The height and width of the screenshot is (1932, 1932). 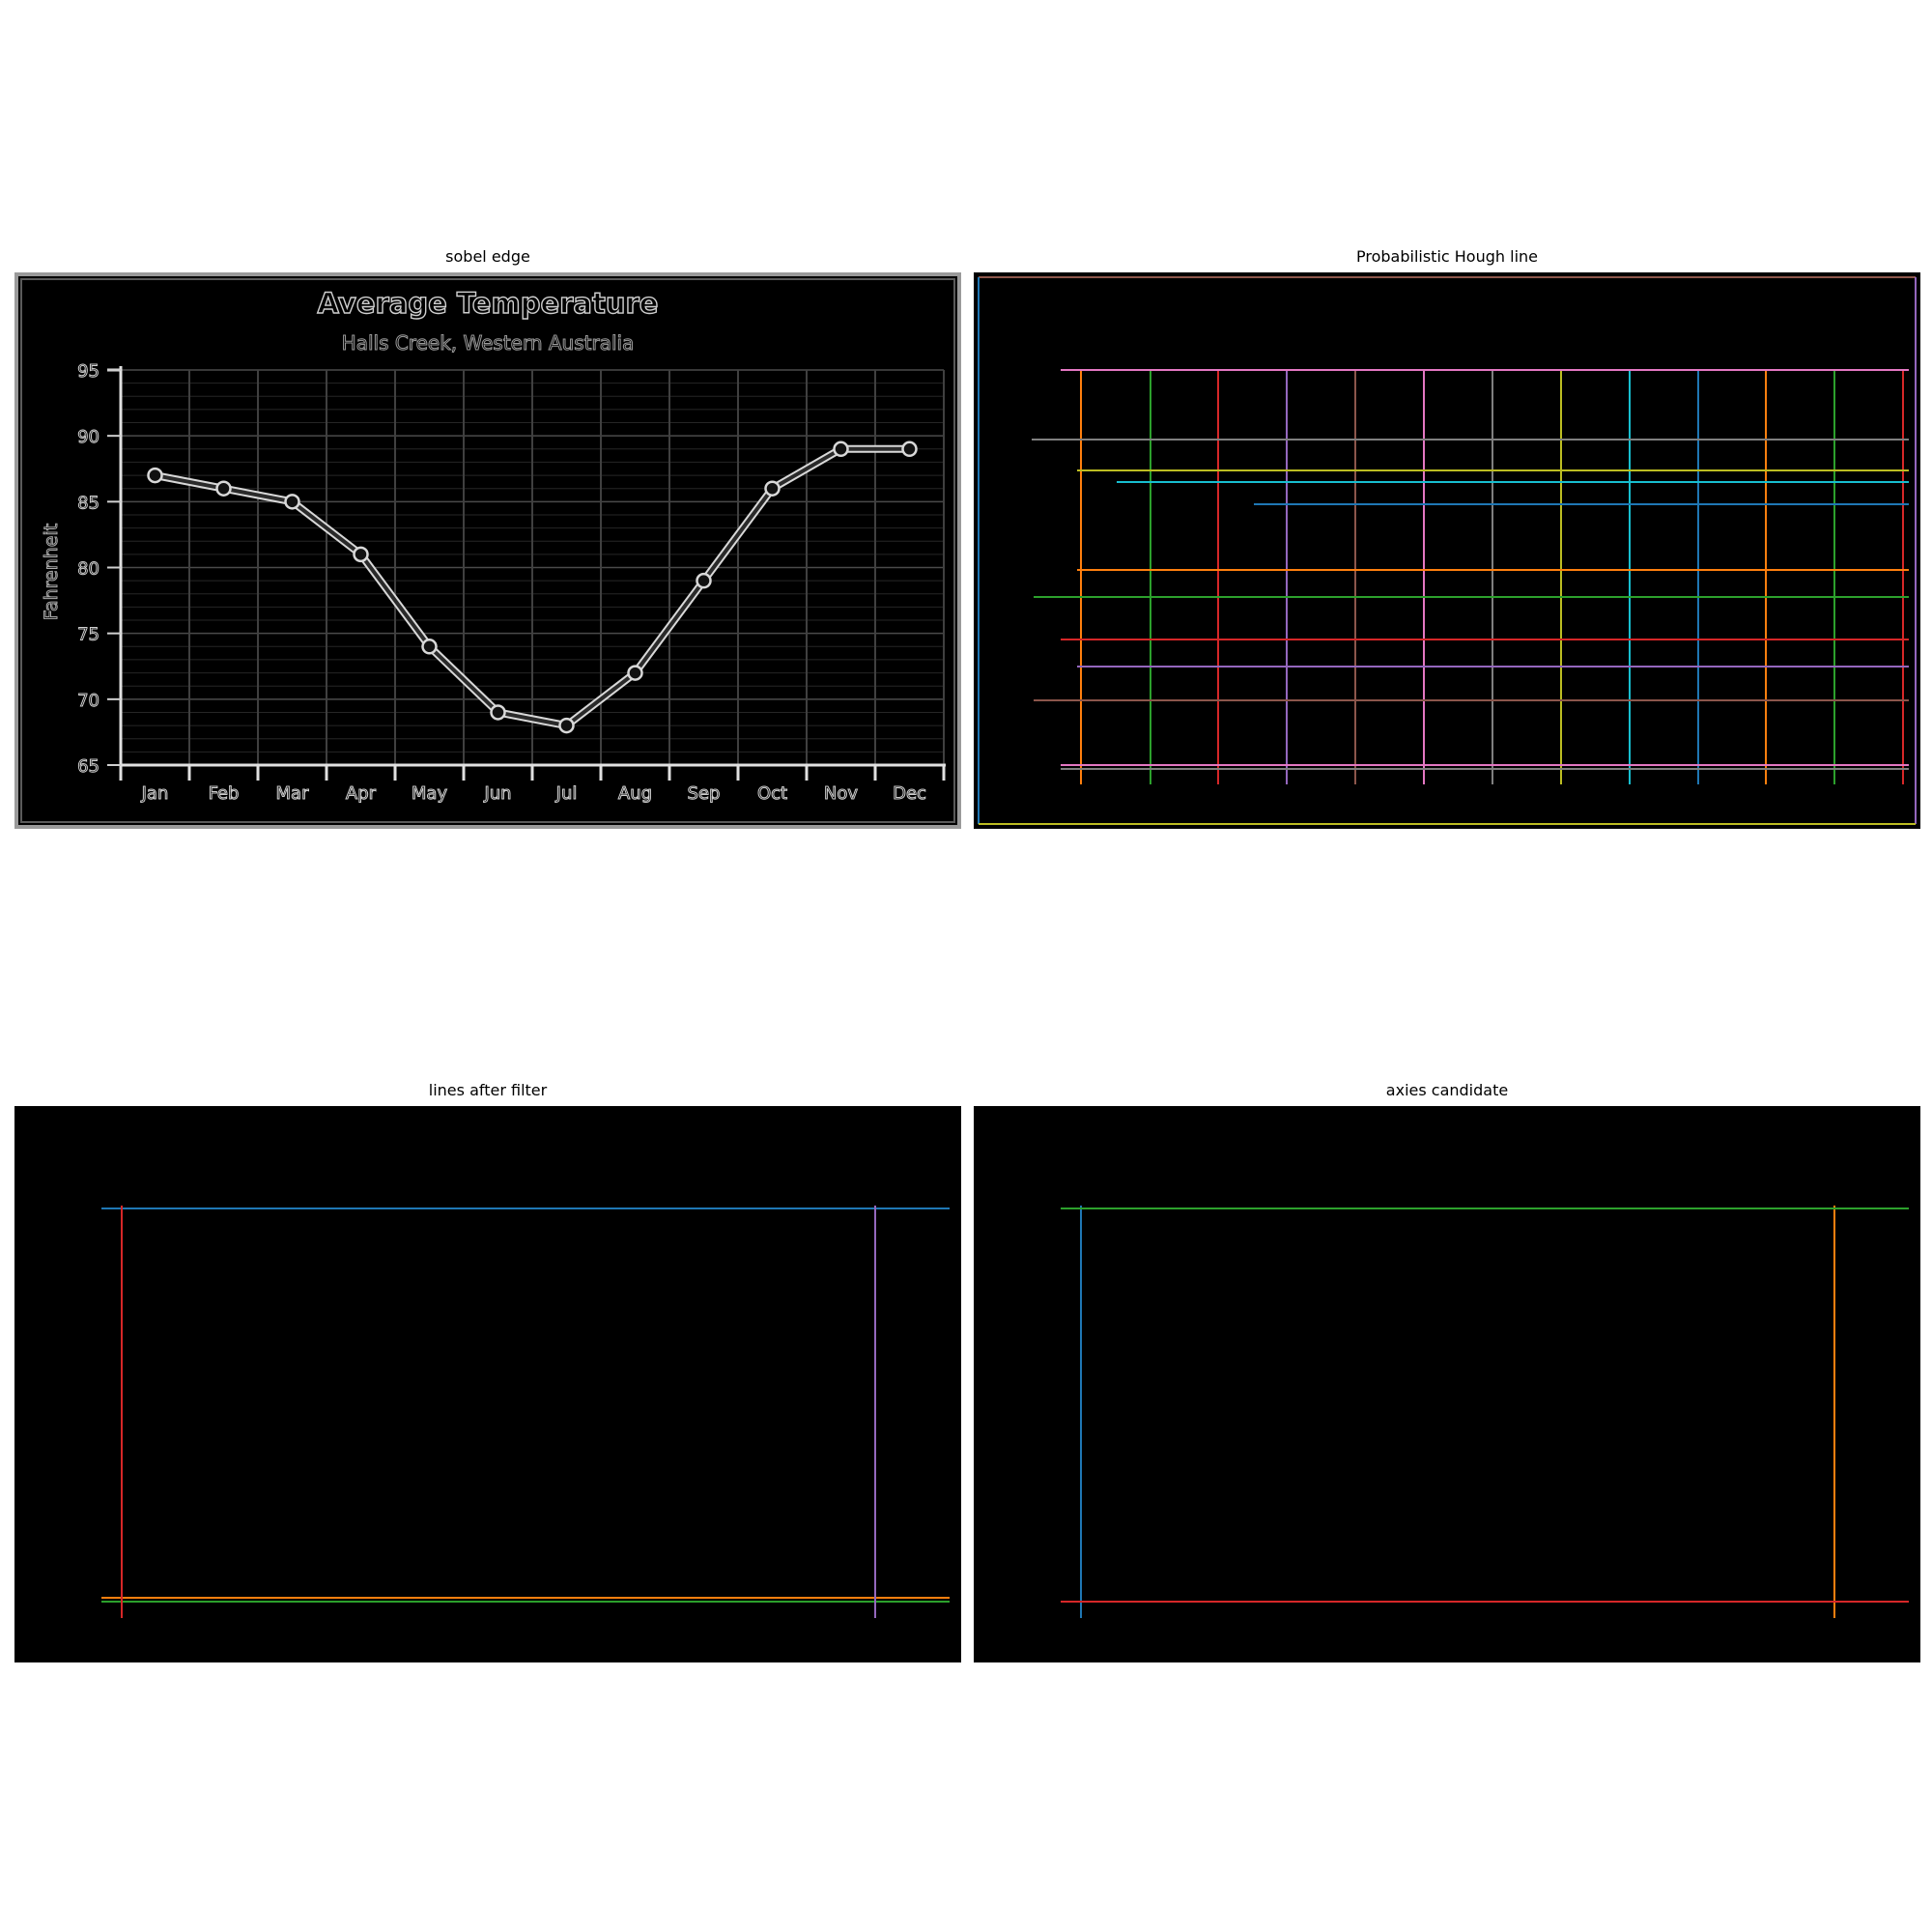 I want to click on filtered-lines-plot, so click(x=525, y=1412).